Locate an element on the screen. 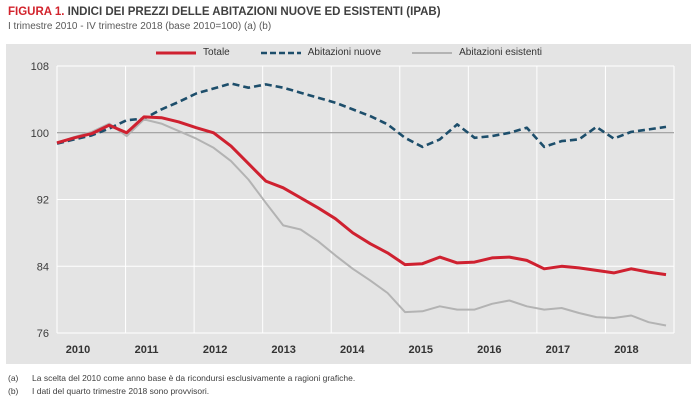 The width and height of the screenshot is (698, 400). y-tick-label: 76 is located at coordinates (43, 334).